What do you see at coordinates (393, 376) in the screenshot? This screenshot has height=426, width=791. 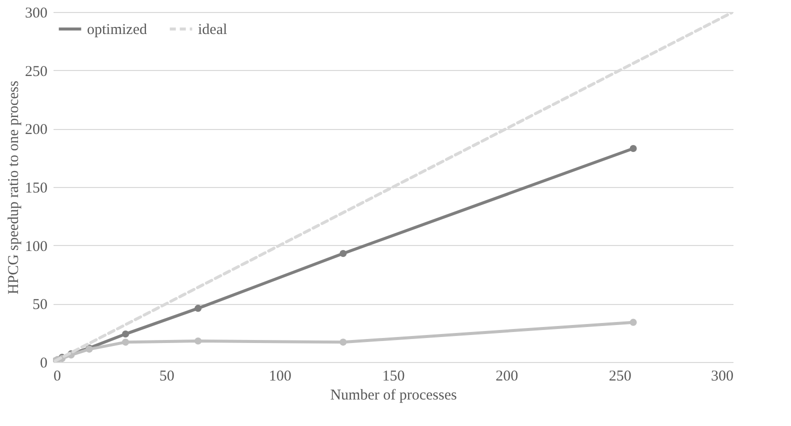 I see `x-tick-label: 150` at bounding box center [393, 376].